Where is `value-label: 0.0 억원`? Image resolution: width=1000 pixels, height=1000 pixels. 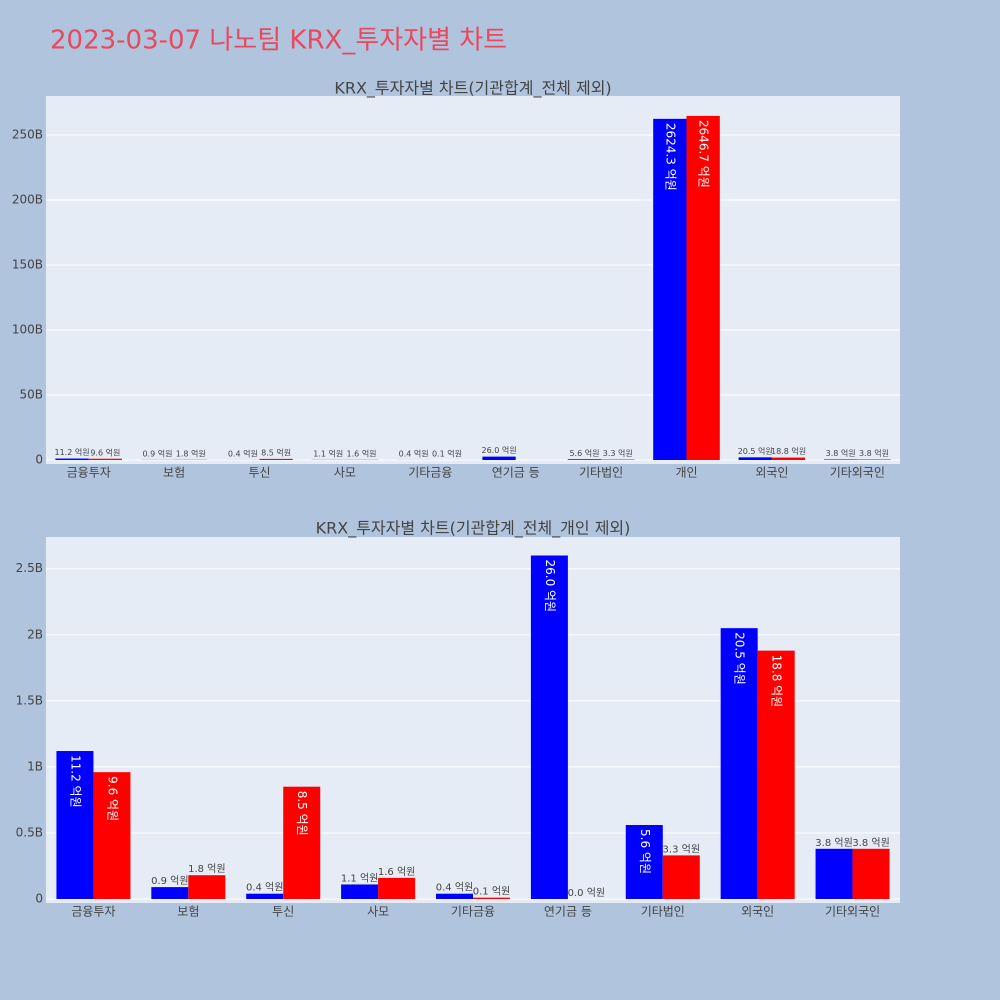 value-label: 0.0 억원 is located at coordinates (586, 893).